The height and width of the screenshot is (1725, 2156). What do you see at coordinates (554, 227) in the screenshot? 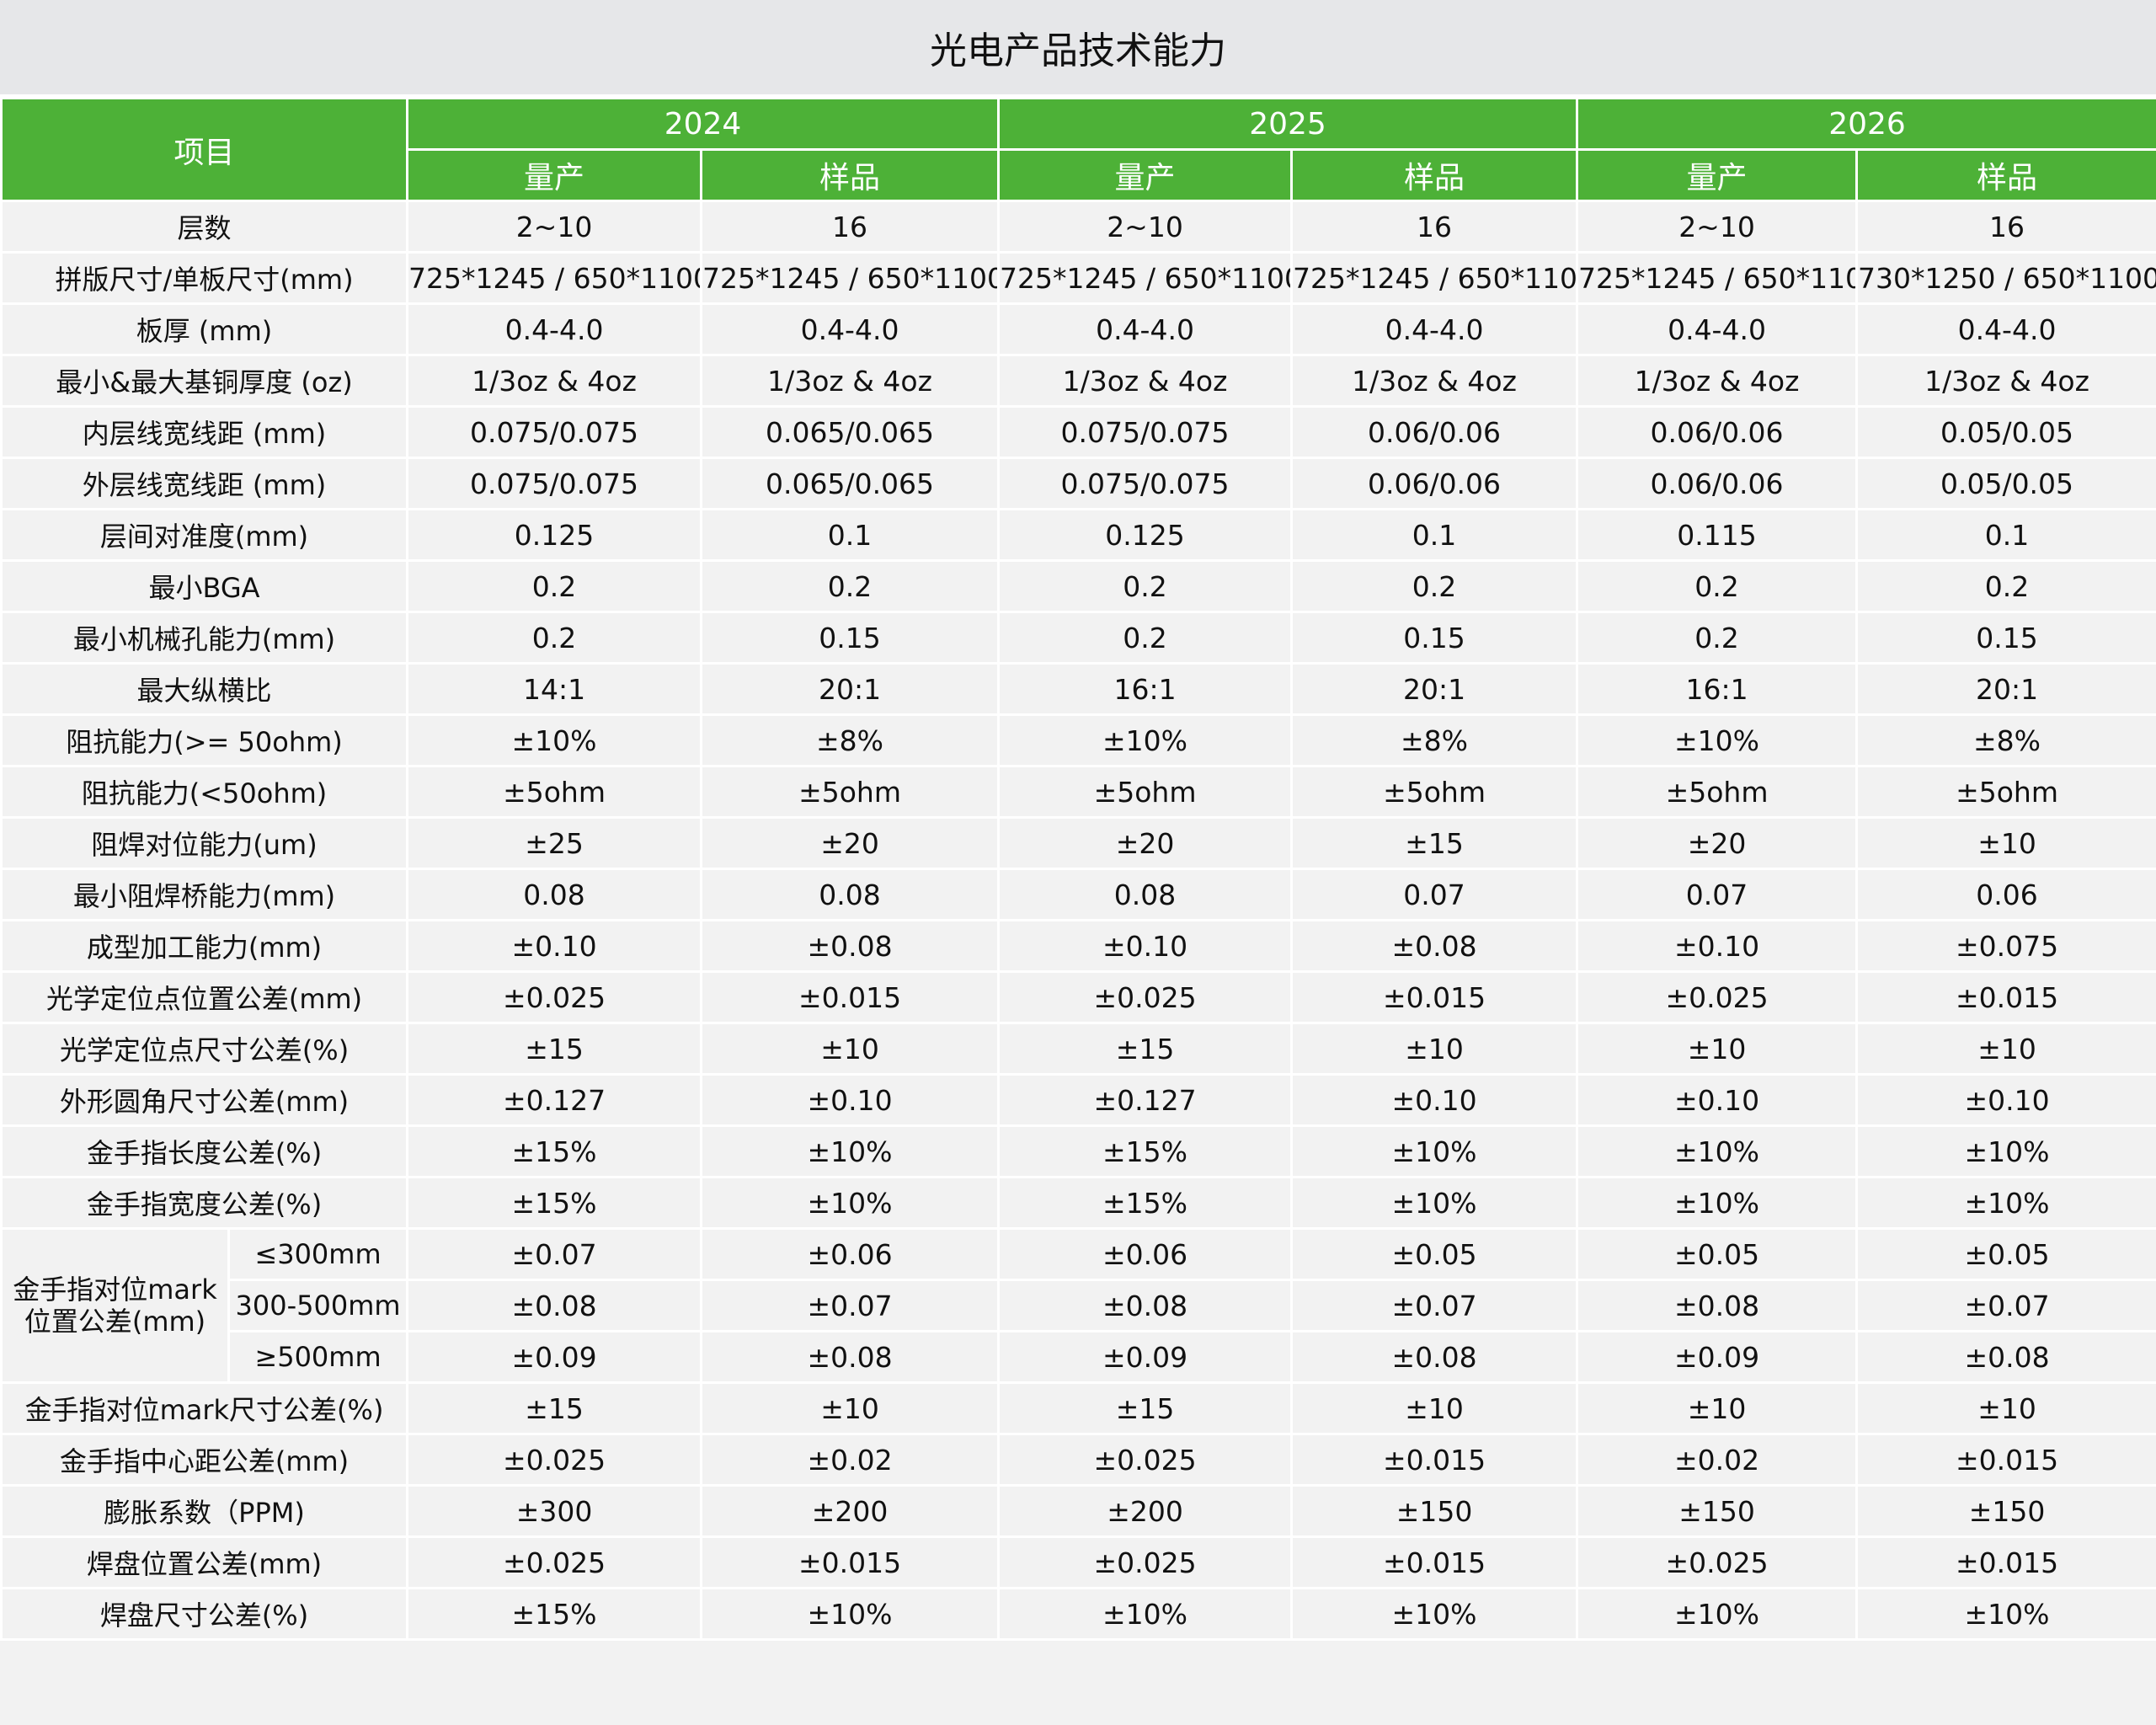
I see `table-cell: 2~10` at bounding box center [554, 227].